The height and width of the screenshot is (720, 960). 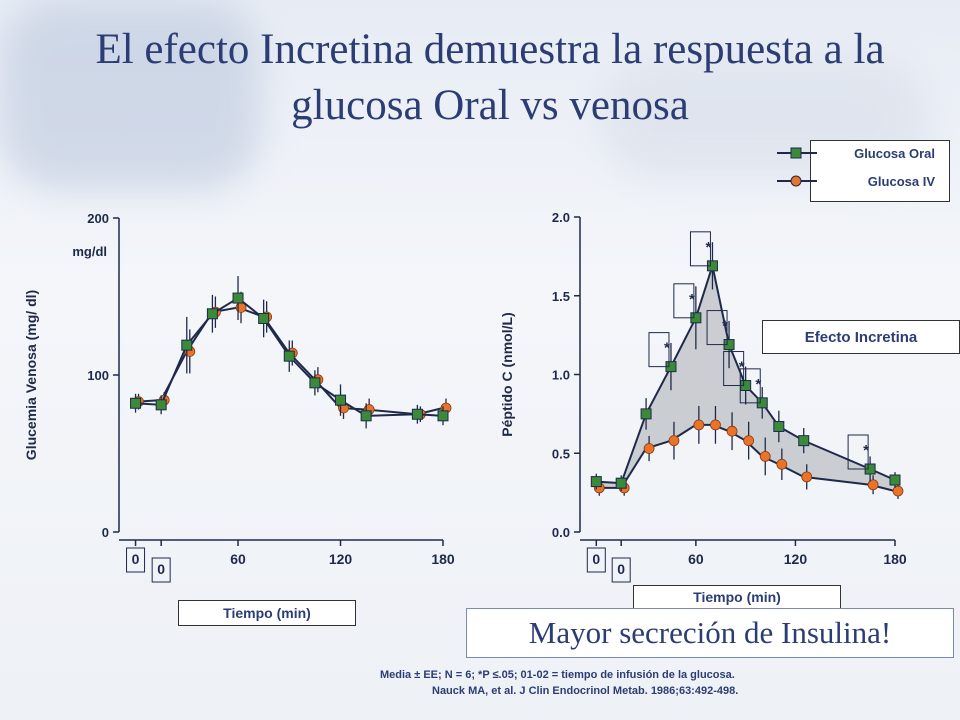 What do you see at coordinates (861, 337) in the screenshot?
I see `incretin-effect-label: Efecto Incretina` at bounding box center [861, 337].